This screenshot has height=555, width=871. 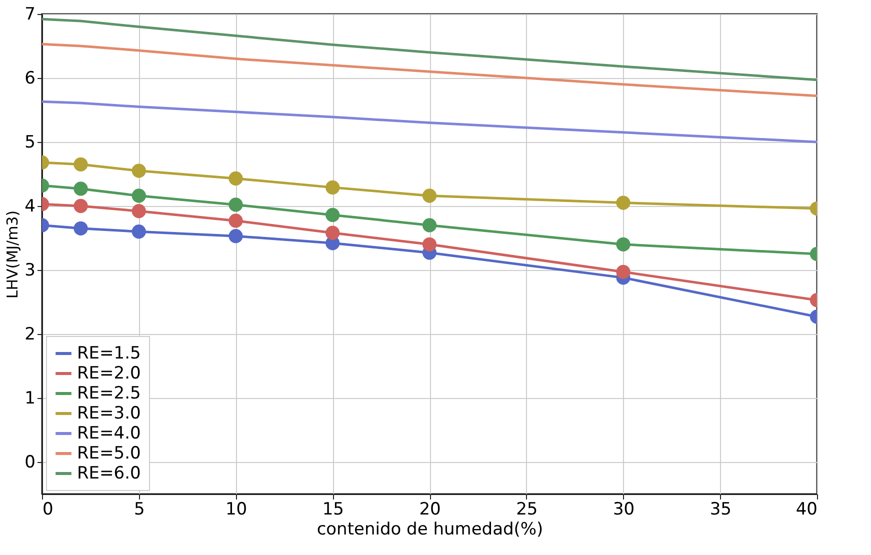 What do you see at coordinates (807, 510) in the screenshot?
I see `x-tick-label: 40` at bounding box center [807, 510].